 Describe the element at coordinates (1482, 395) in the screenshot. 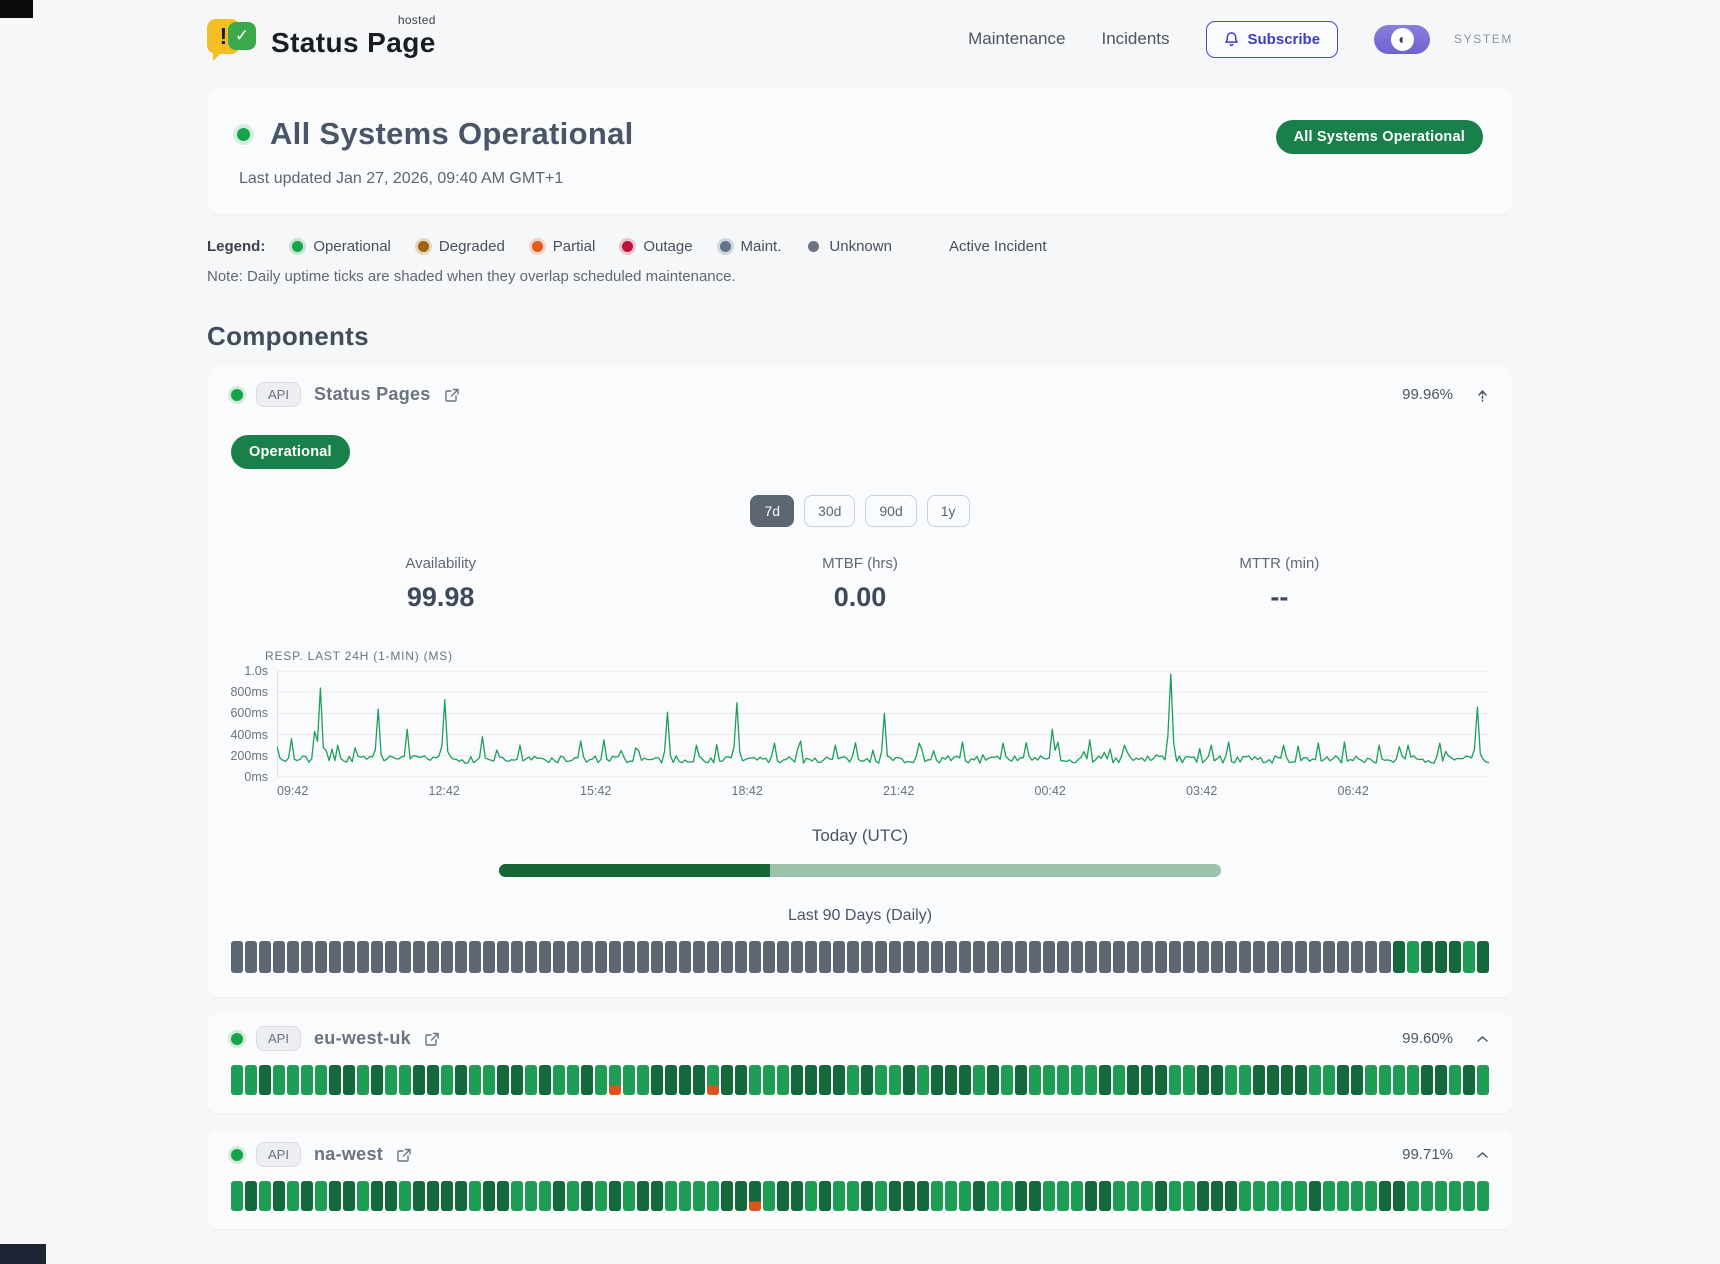

I see `collapse-icon` at that location.